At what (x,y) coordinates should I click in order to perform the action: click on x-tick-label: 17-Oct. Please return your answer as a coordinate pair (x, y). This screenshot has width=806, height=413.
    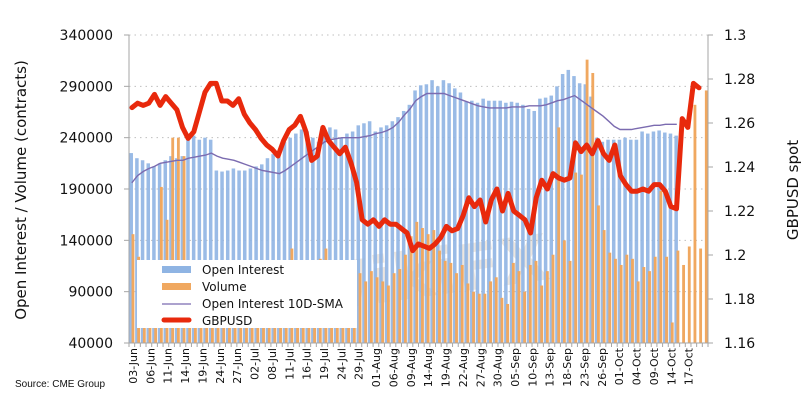
    Looking at the image, I should click on (689, 366).